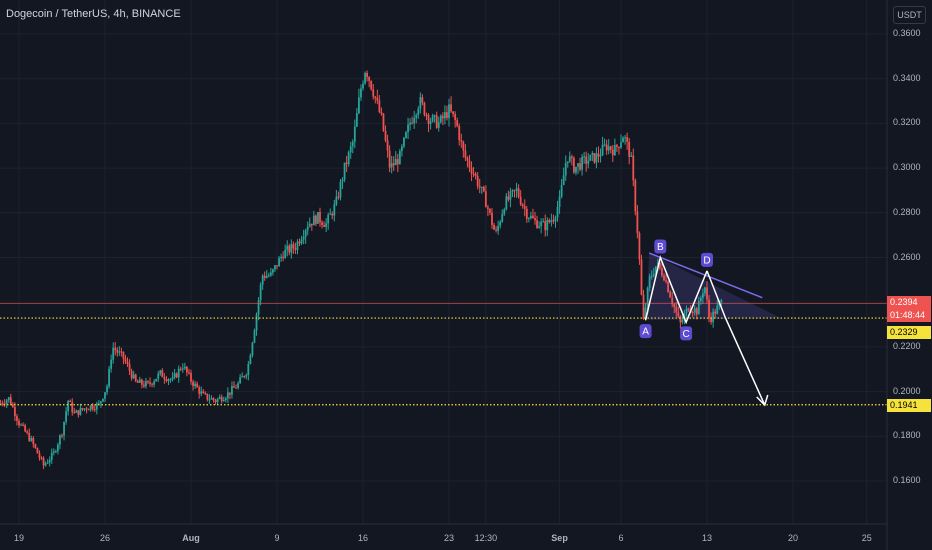 The width and height of the screenshot is (932, 550). I want to click on time-tick-label: 13, so click(707, 538).